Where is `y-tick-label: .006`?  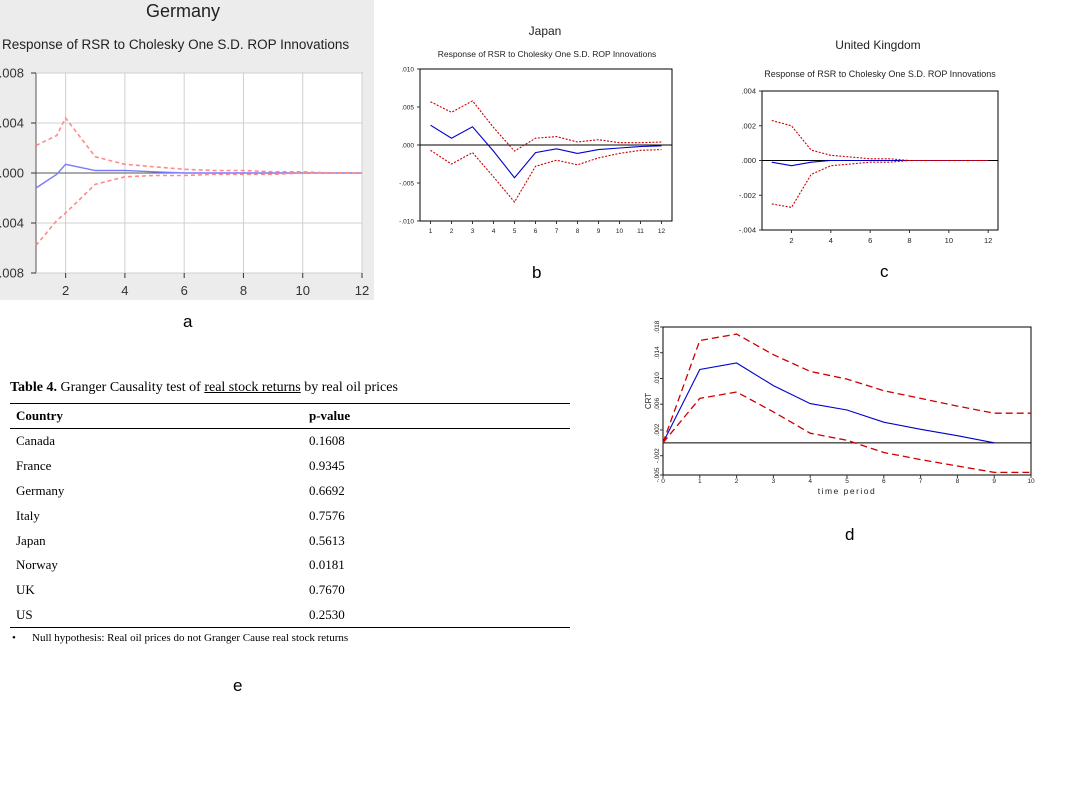 y-tick-label: .006 is located at coordinates (657, 404).